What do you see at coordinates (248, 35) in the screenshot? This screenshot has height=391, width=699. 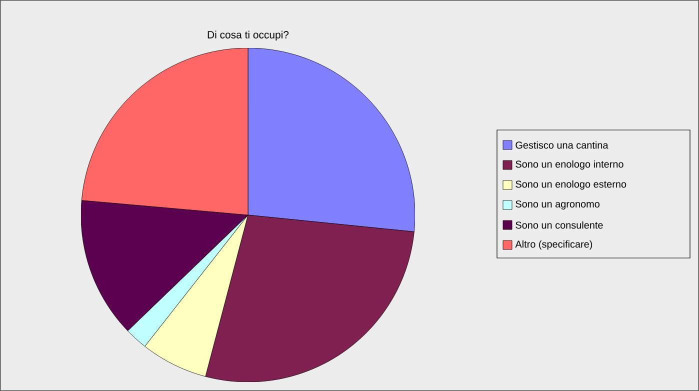 I see `chart-title: Di cosa ti occupi?` at bounding box center [248, 35].